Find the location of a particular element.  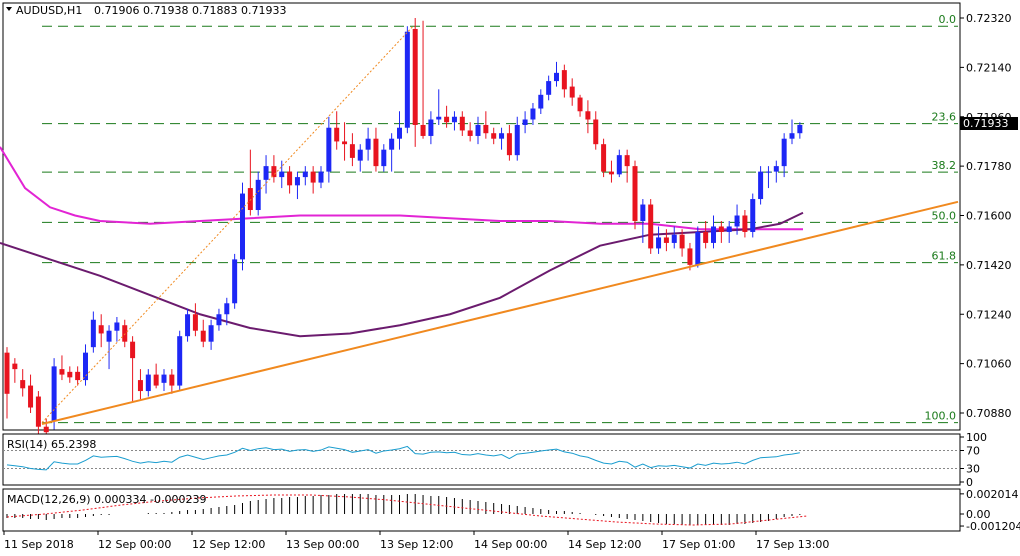

price-tick-label: 0.70880 is located at coordinates (989, 413).